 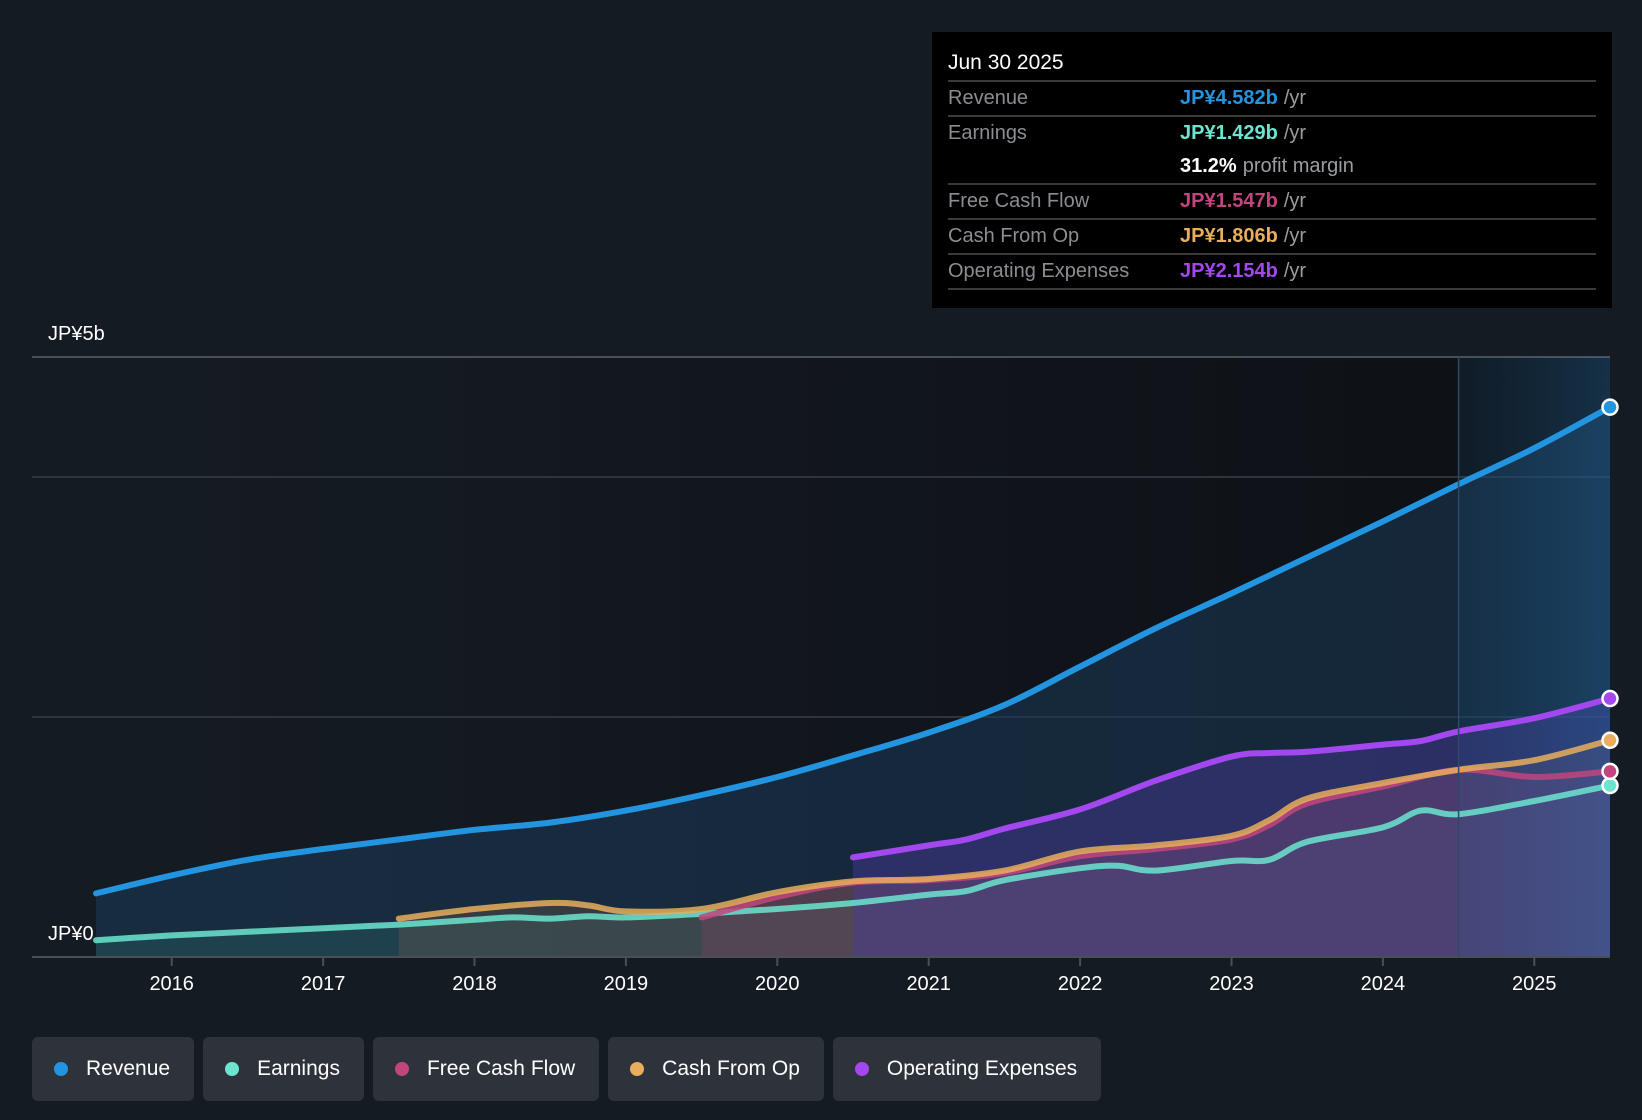 I want to click on tooltip-date: Jun 30 2025, so click(x=1272, y=64).